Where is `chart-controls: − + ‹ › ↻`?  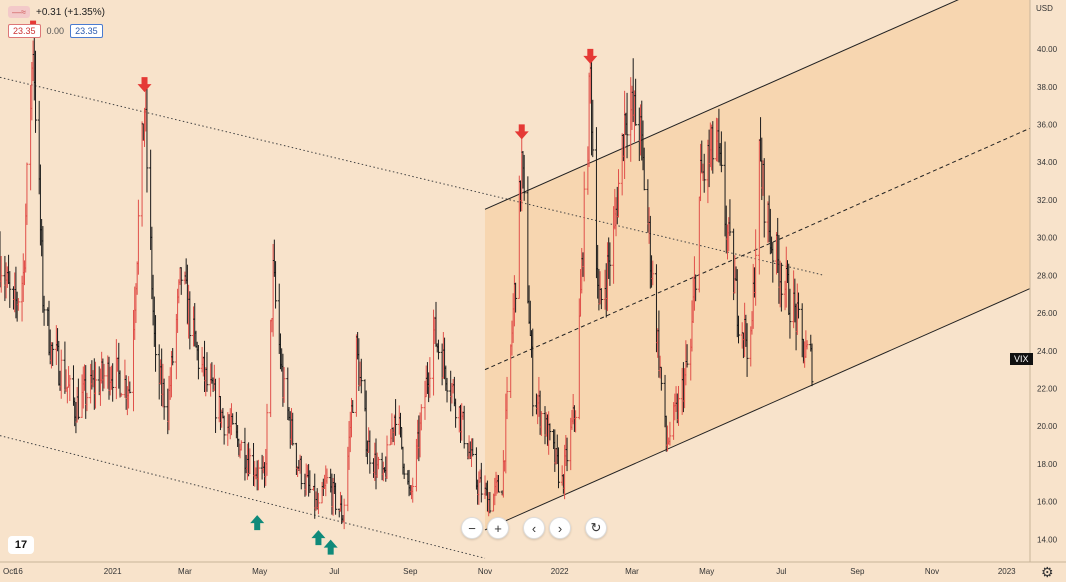
chart-controls: − + ‹ › ↻ is located at coordinates (534, 528).